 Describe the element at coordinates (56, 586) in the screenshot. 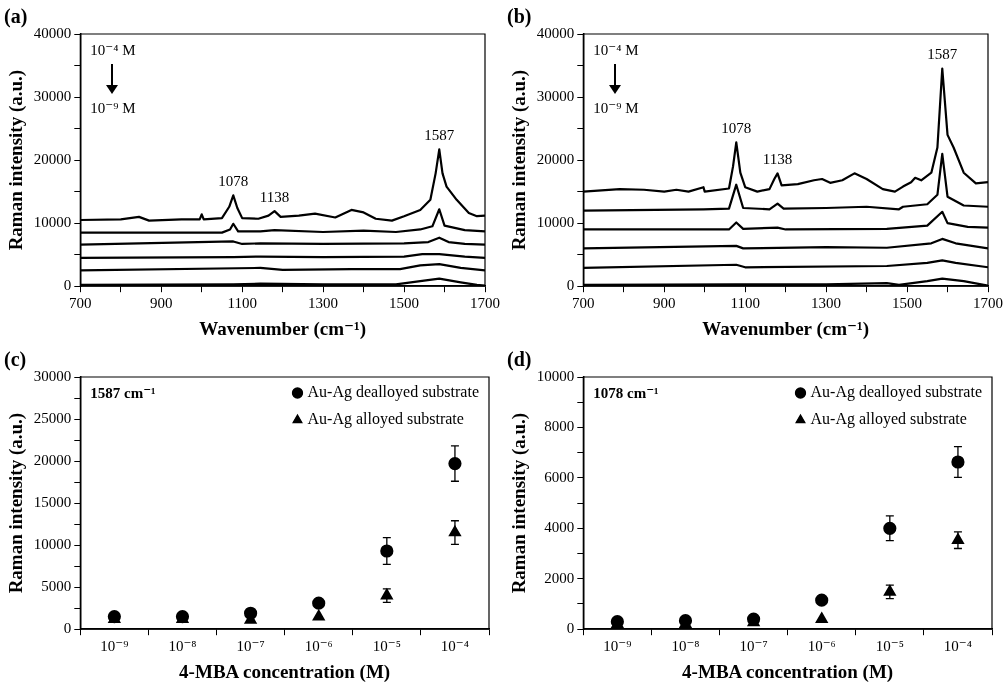

I see `y-tick-label: 5000` at that location.